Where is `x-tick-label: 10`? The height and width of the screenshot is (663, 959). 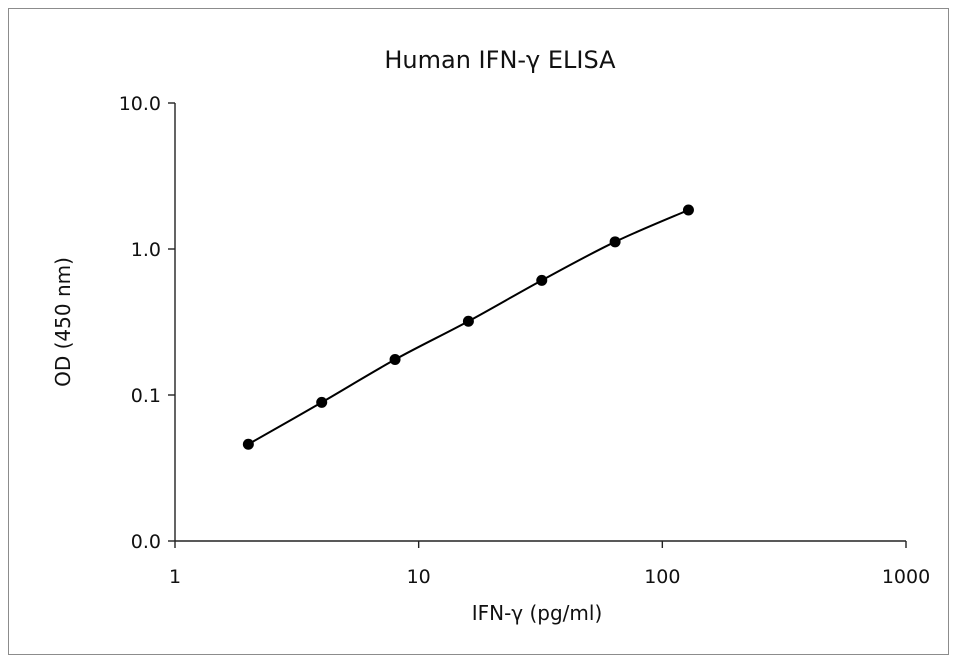 x-tick-label: 10 is located at coordinates (419, 577).